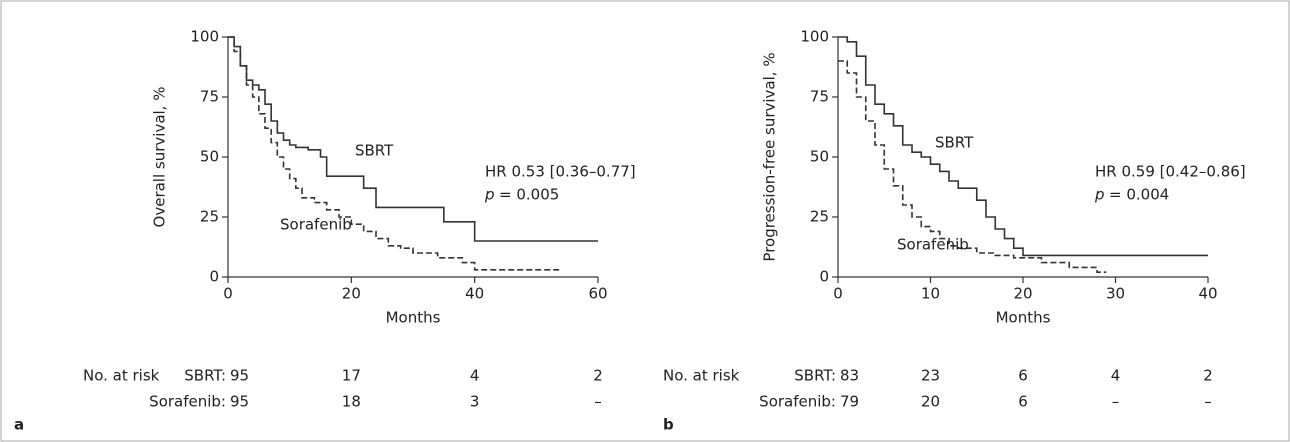 The image size is (1290, 442). What do you see at coordinates (475, 402) in the screenshot?
I see `risk-value: 3` at bounding box center [475, 402].